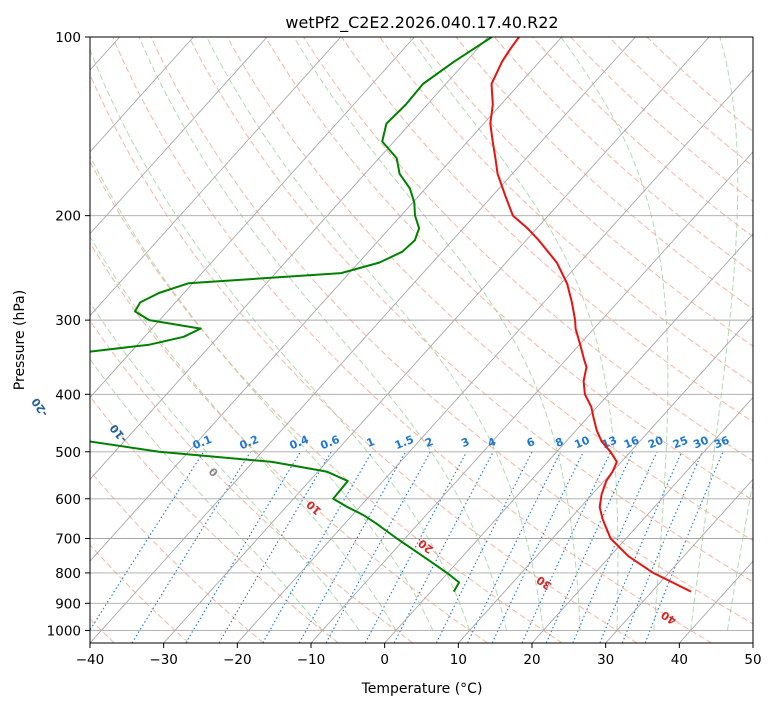 The image size is (775, 708). I want to click on mixing-ratio-label: 30, so click(700, 443).